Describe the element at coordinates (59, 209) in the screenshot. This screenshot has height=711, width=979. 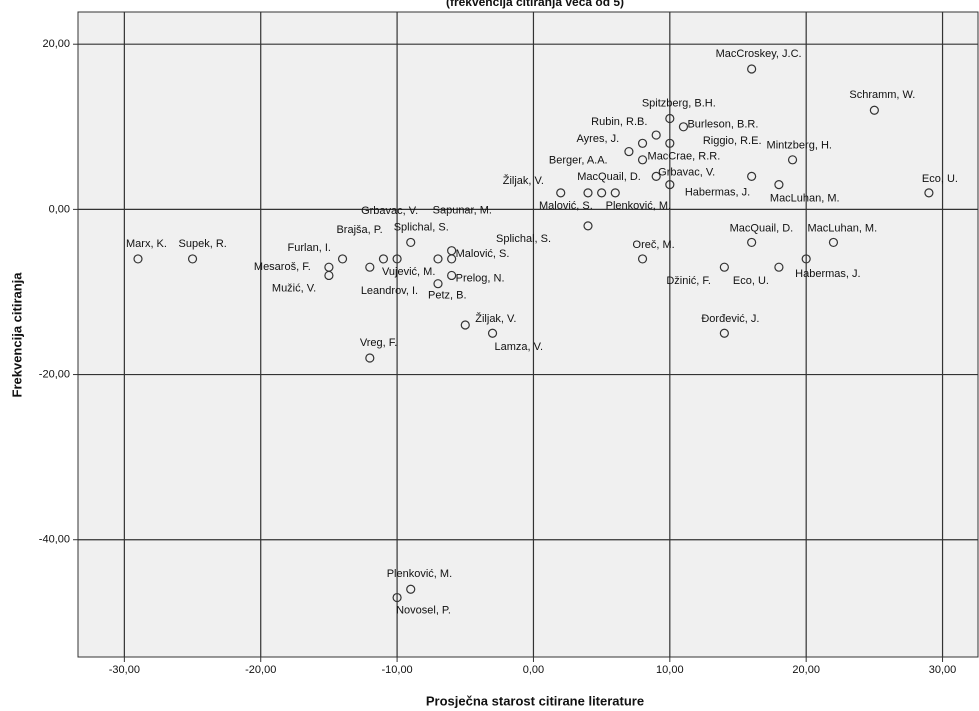
I see `y-tick-label: 0,00` at that location.